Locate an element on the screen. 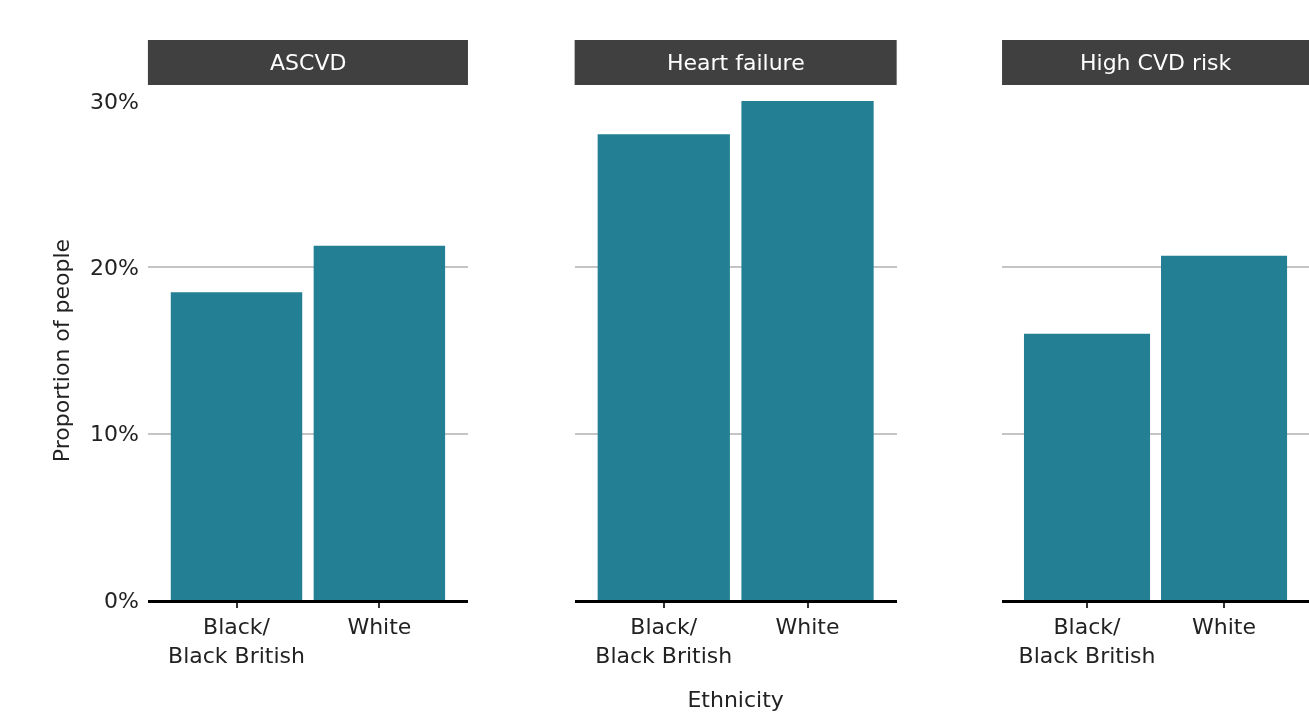 Image resolution: width=1309 pixels, height=725 pixels. chart-title: High CVD risk is located at coordinates (1156, 62).